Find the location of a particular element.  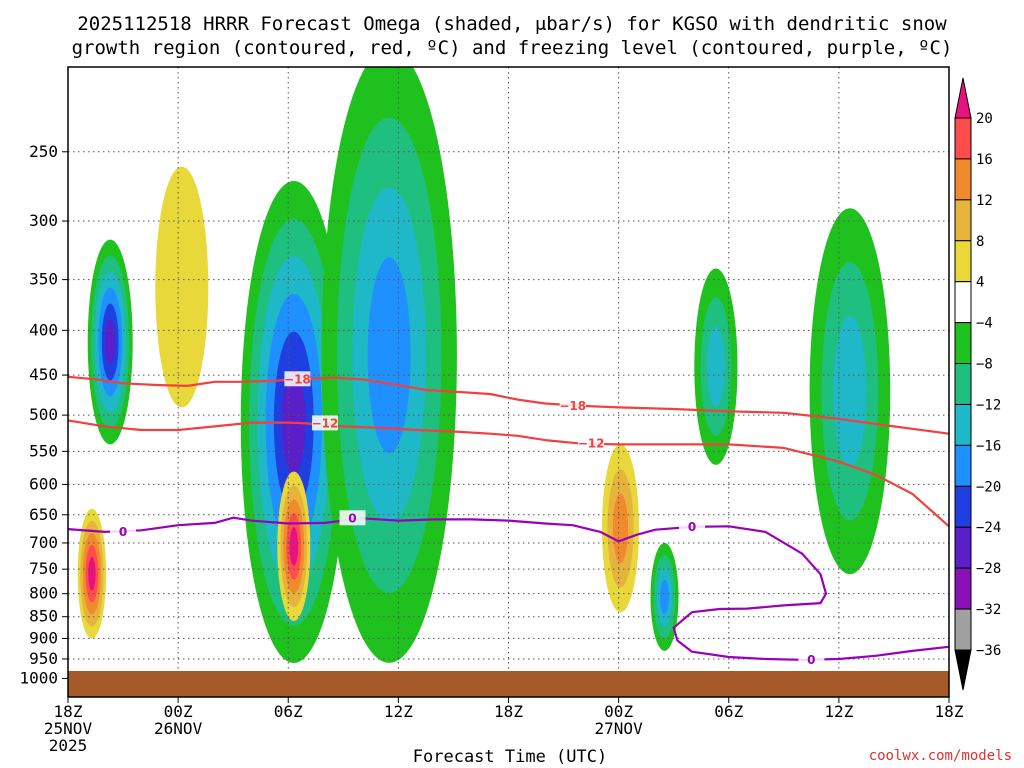

x-tick-label-0-line1: 18Z is located at coordinates (68, 711).